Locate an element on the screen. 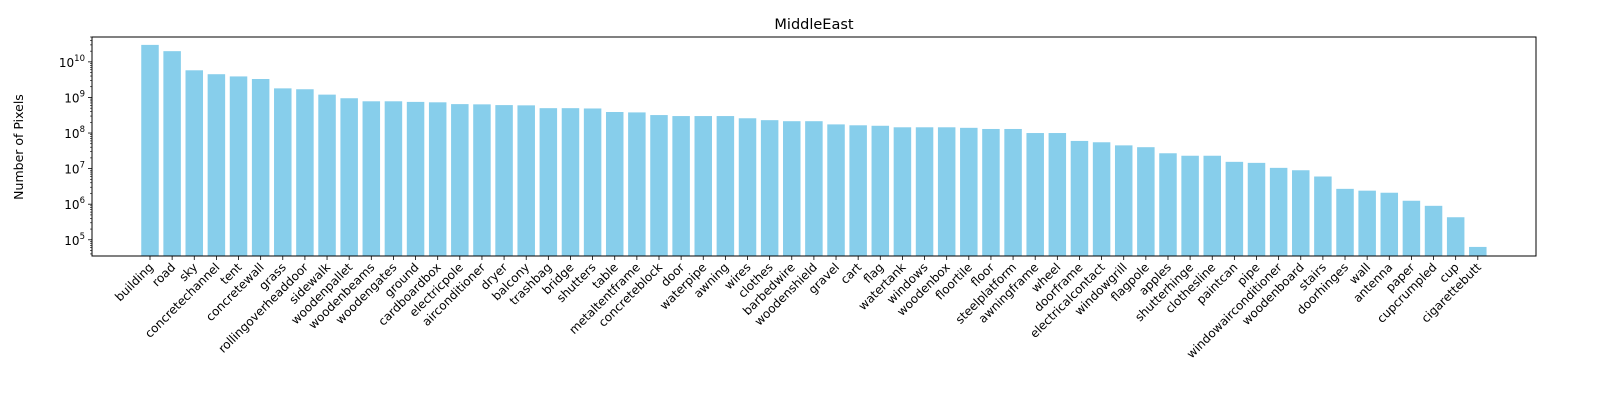 The width and height of the screenshot is (1600, 400). bar-dryer is located at coordinates (504, 180).